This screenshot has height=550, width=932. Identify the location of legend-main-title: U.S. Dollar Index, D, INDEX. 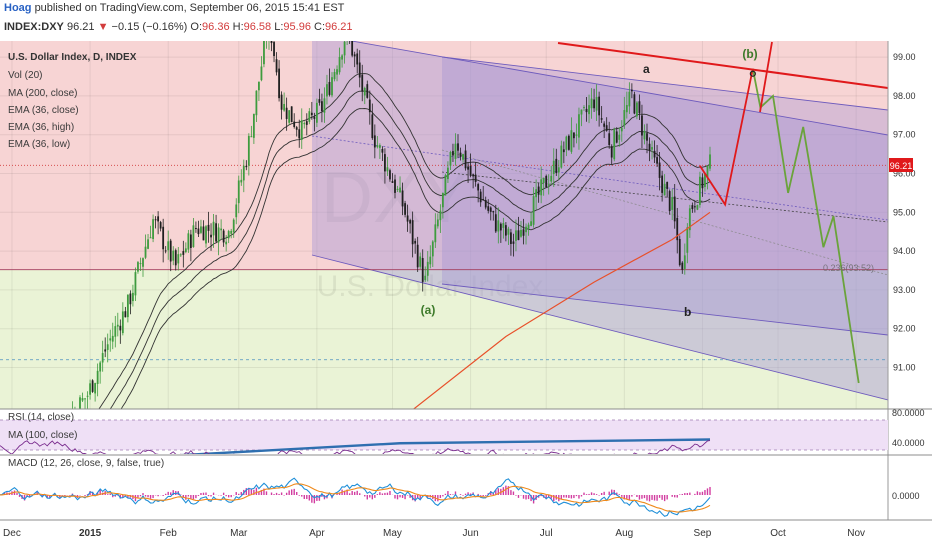
(72, 57).